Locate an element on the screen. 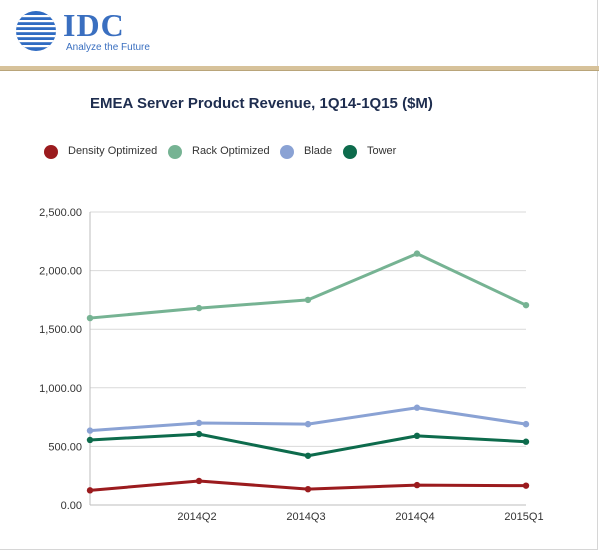 The width and height of the screenshot is (599, 551). x-tick-label: 2014Q4 is located at coordinates (414, 517).